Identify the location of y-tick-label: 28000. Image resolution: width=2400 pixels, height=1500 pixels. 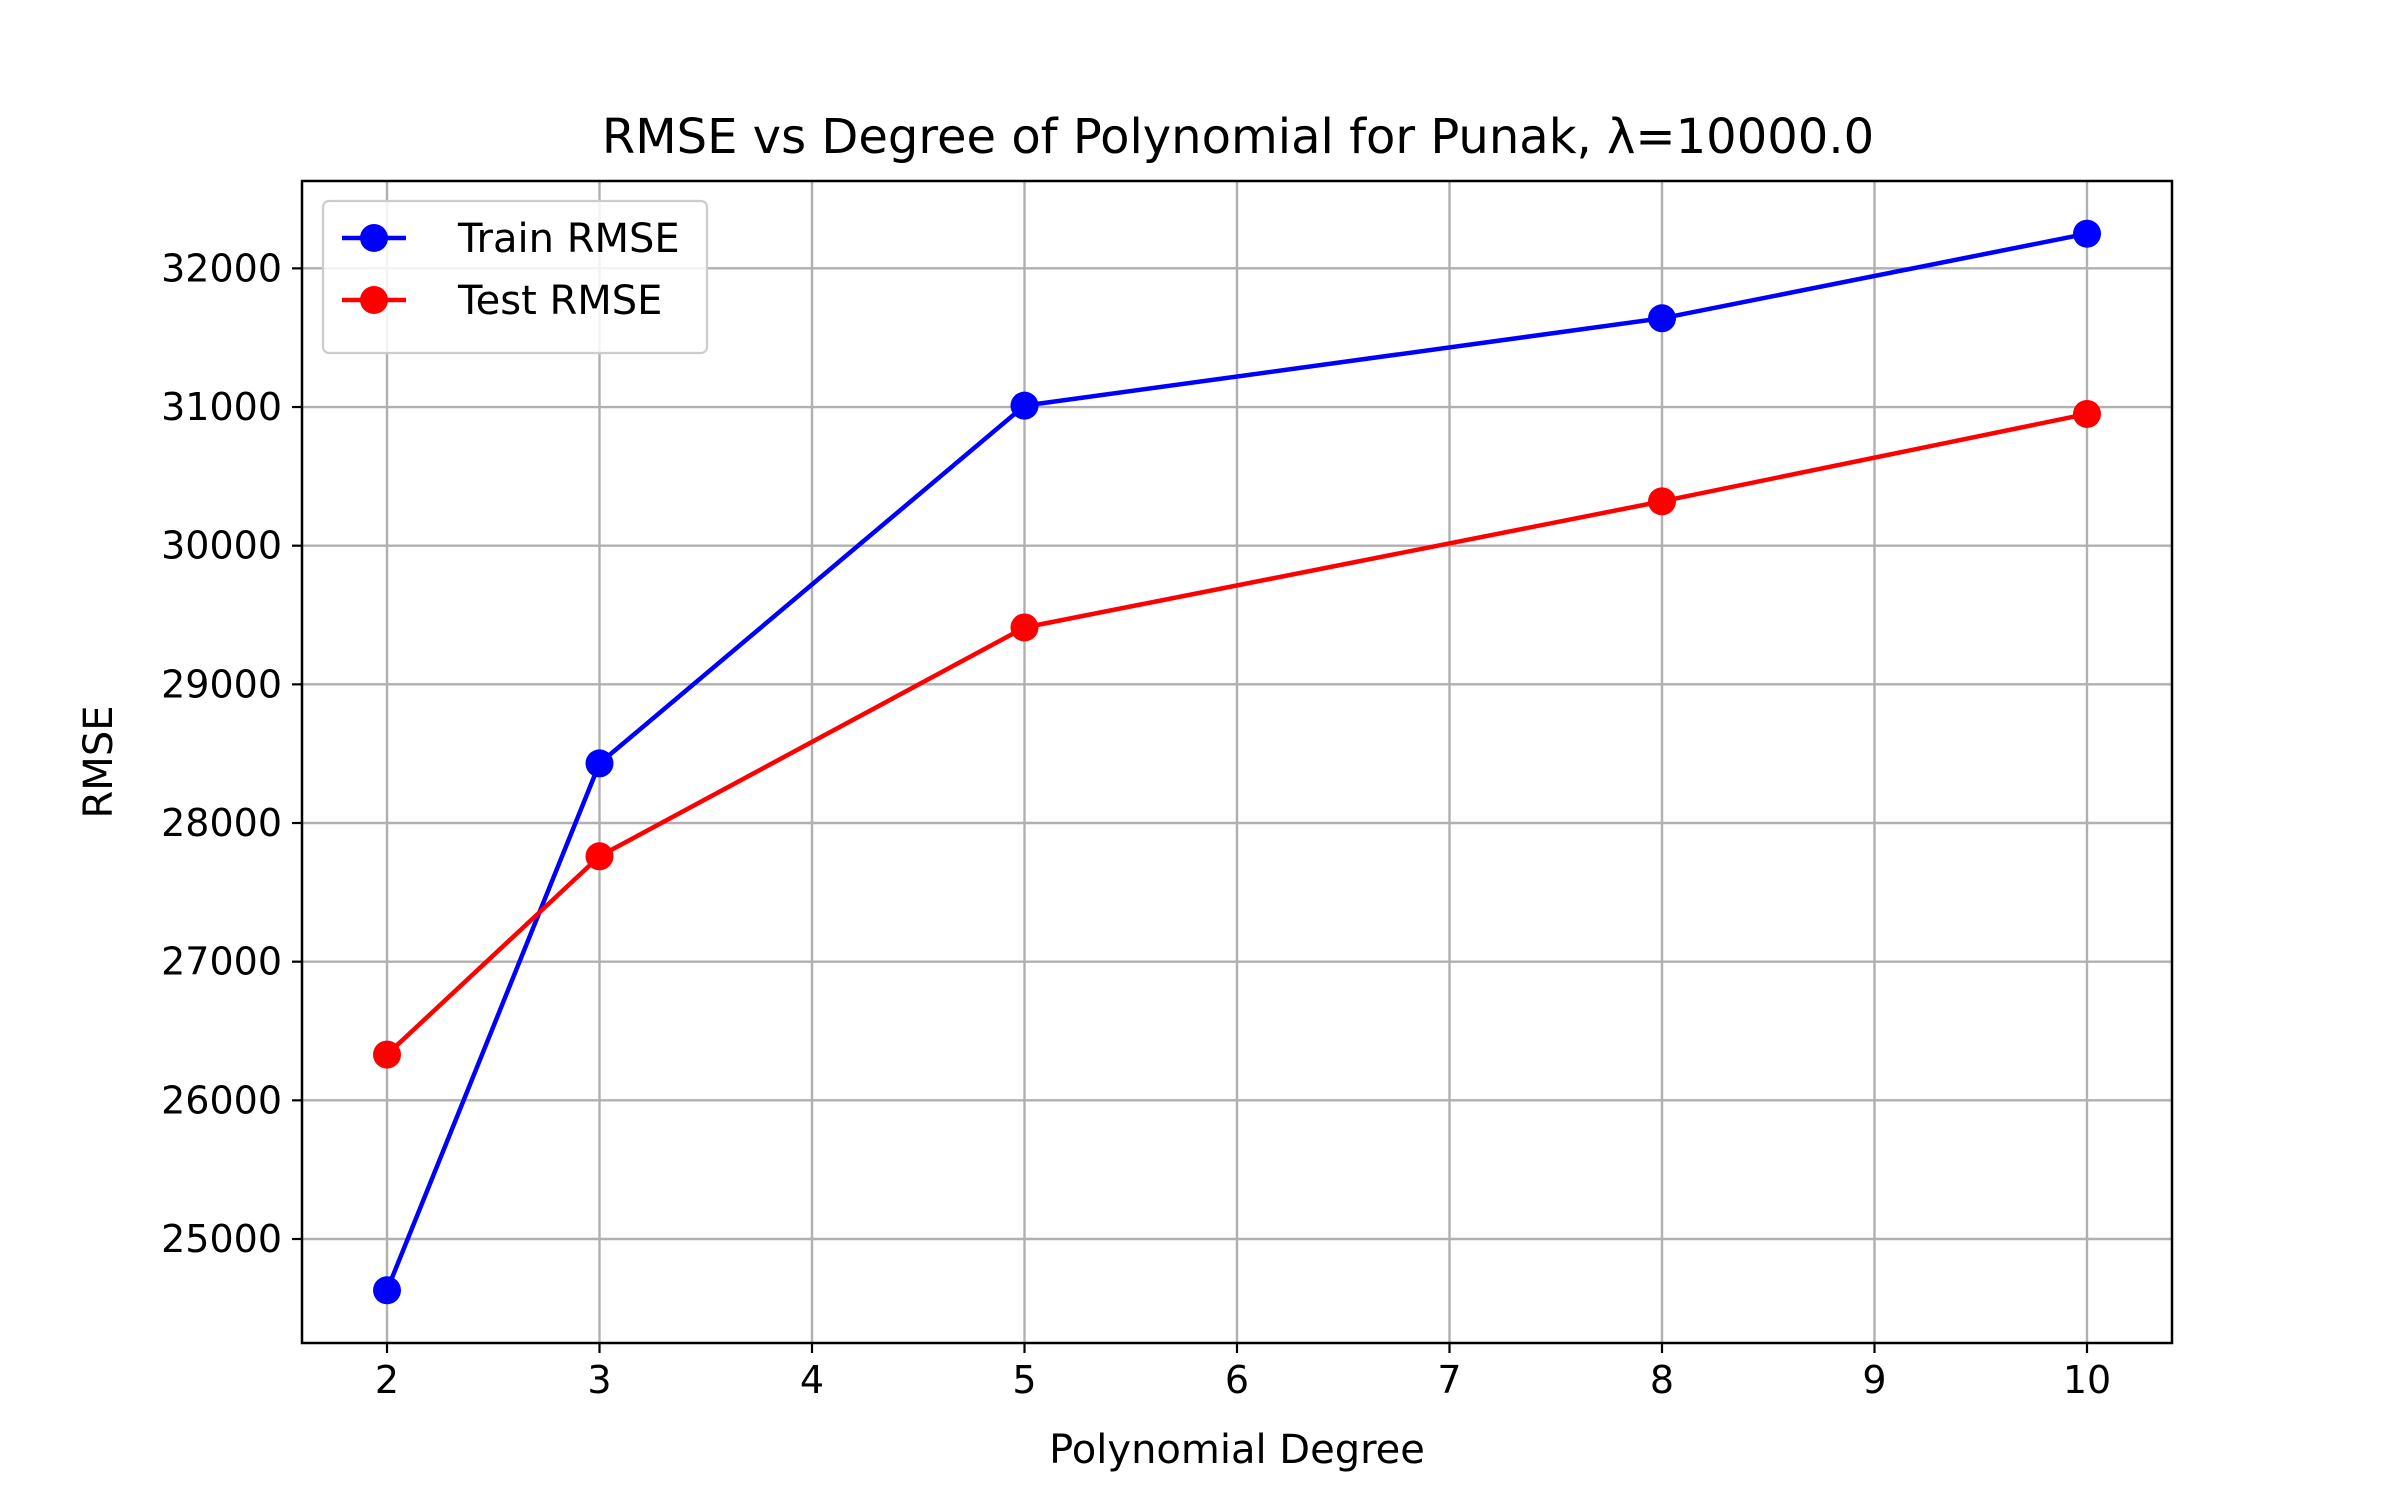
(221, 823).